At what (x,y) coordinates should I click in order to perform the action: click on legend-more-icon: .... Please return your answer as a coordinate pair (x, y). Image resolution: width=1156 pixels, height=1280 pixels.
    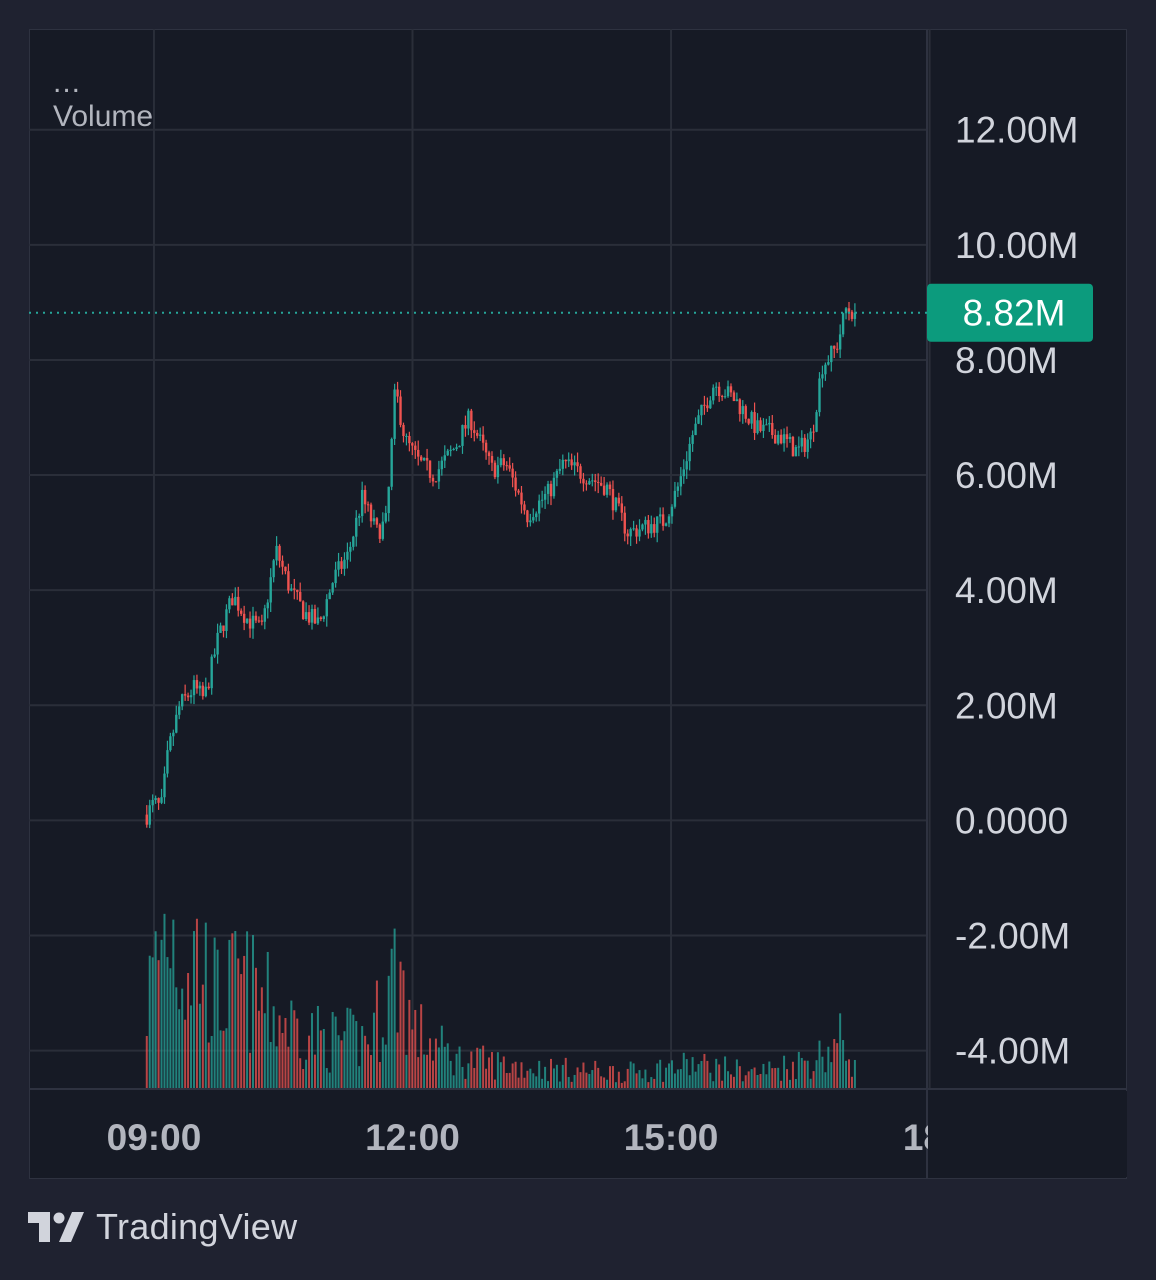
    Looking at the image, I should click on (67, 82).